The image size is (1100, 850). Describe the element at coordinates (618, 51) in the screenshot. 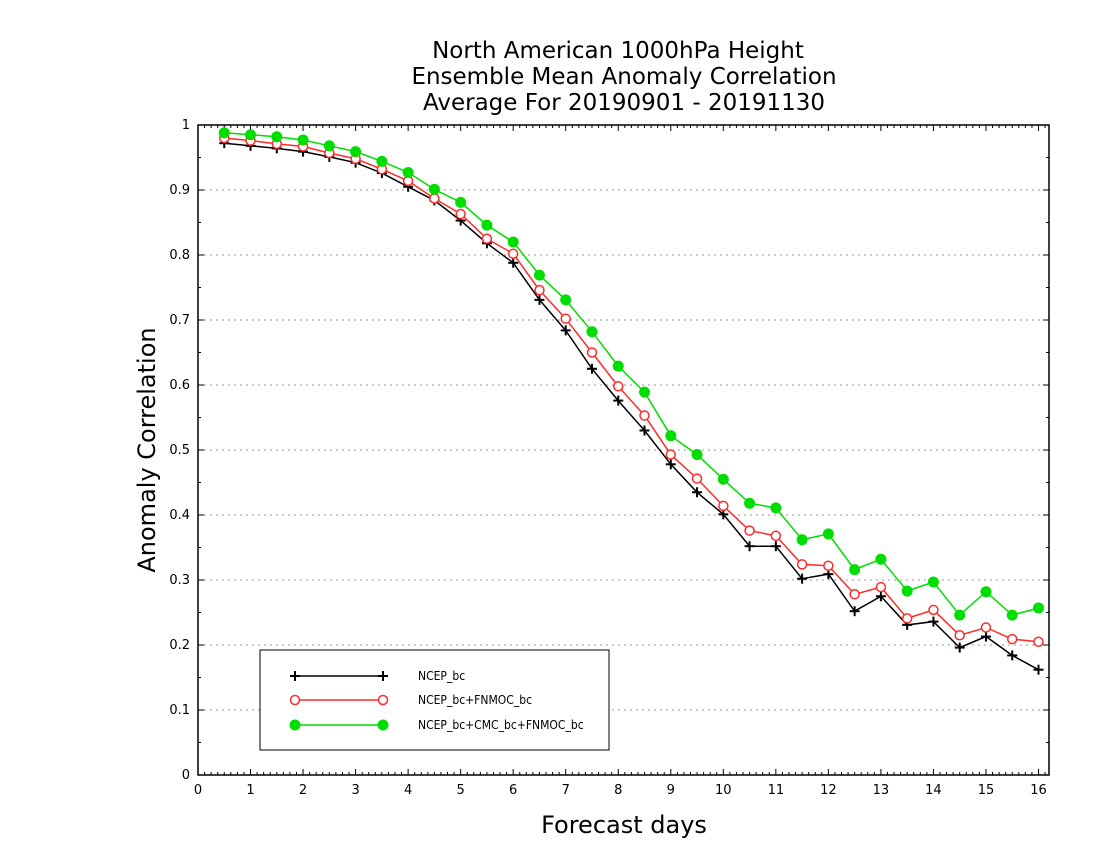

I see `title-line-1: North American 1000hPa Height` at that location.